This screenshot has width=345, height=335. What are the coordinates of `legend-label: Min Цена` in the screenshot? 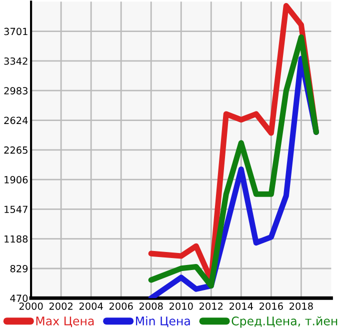 It's located at (163, 322).